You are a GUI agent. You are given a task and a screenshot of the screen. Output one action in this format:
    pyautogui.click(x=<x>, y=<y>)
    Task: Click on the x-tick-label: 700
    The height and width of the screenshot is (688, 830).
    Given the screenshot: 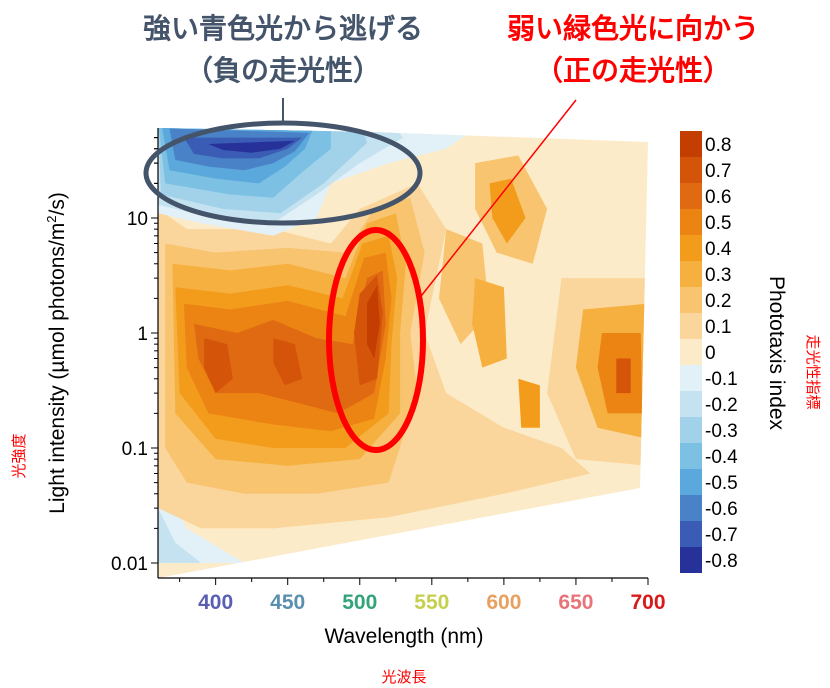 What is the action you would take?
    pyautogui.click(x=647, y=602)
    